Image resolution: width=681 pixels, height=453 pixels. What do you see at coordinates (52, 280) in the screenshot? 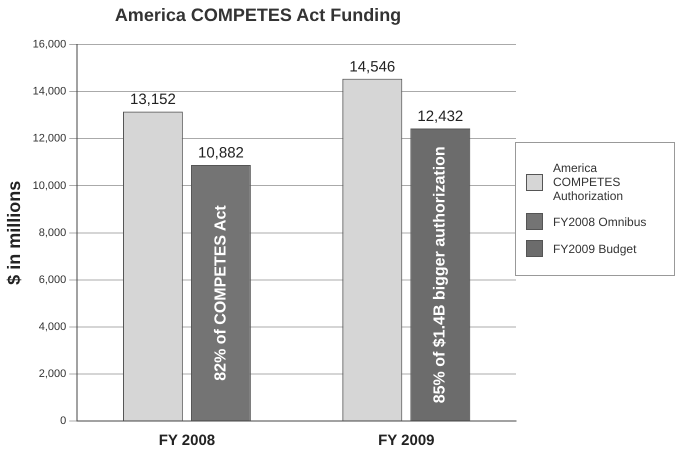
I see `y-tick-label: 6,000` at bounding box center [52, 280].